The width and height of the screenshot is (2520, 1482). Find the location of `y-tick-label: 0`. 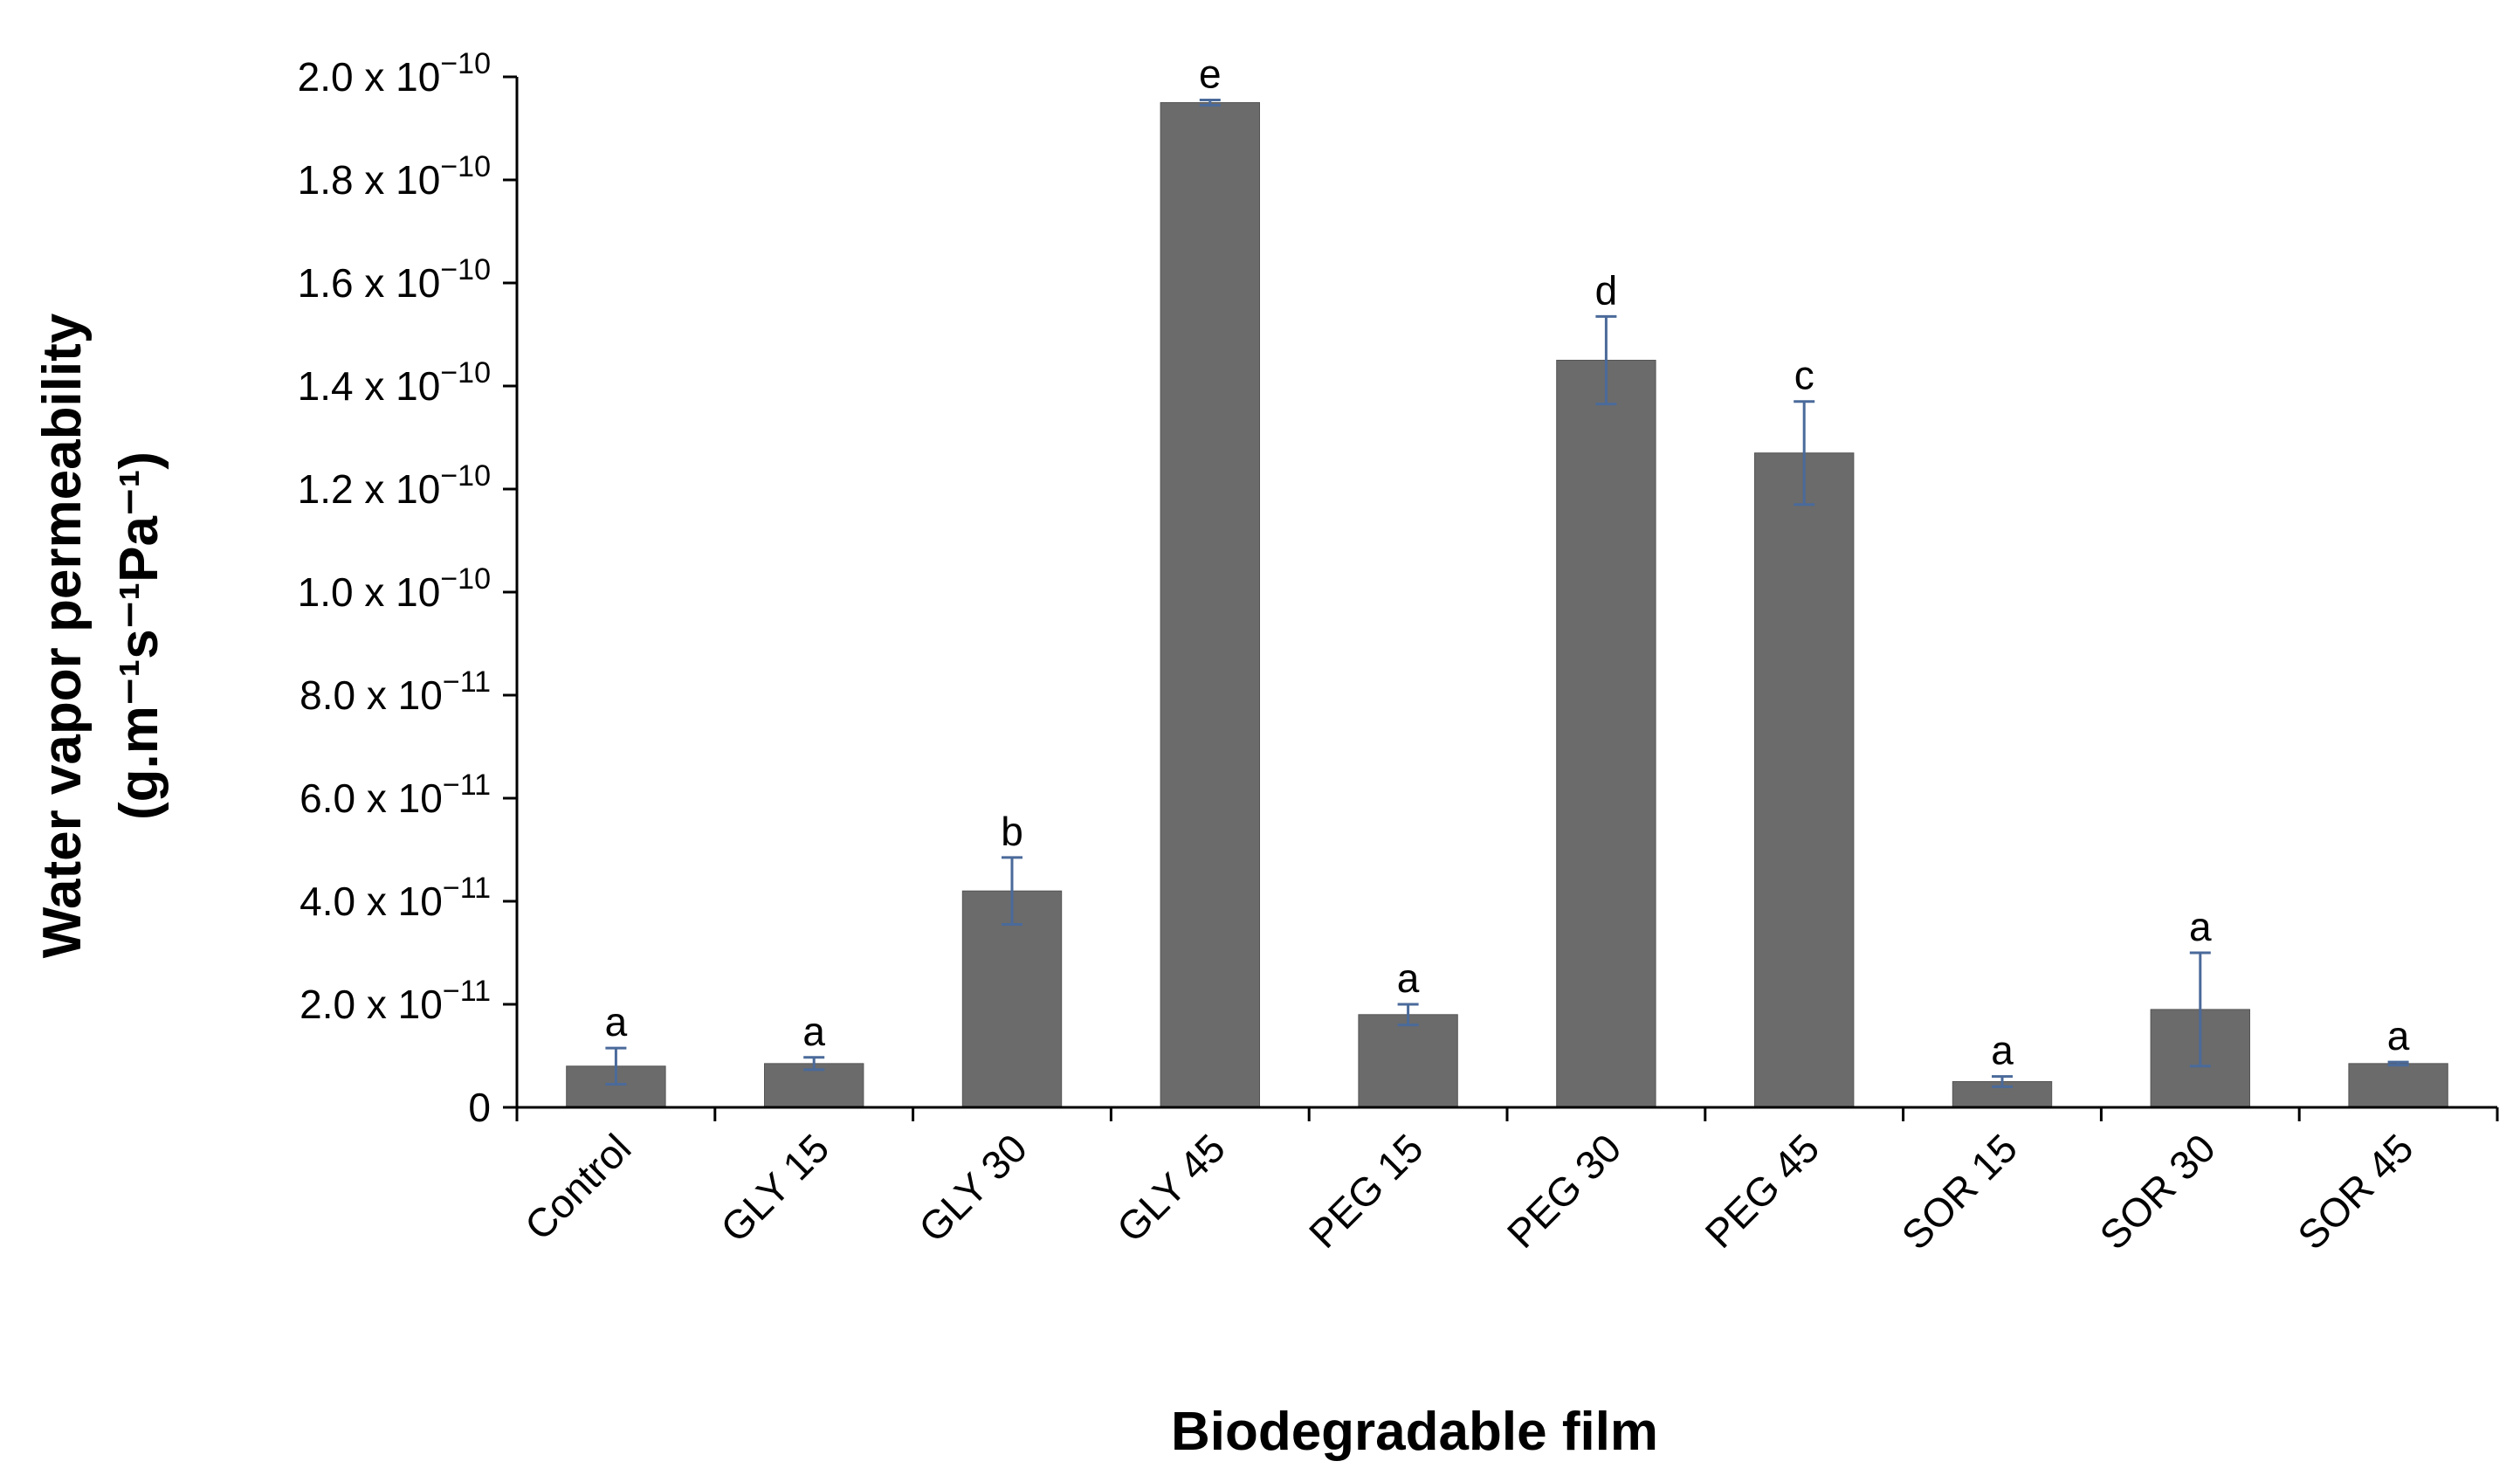

y-tick-label: 0 is located at coordinates (479, 1107).